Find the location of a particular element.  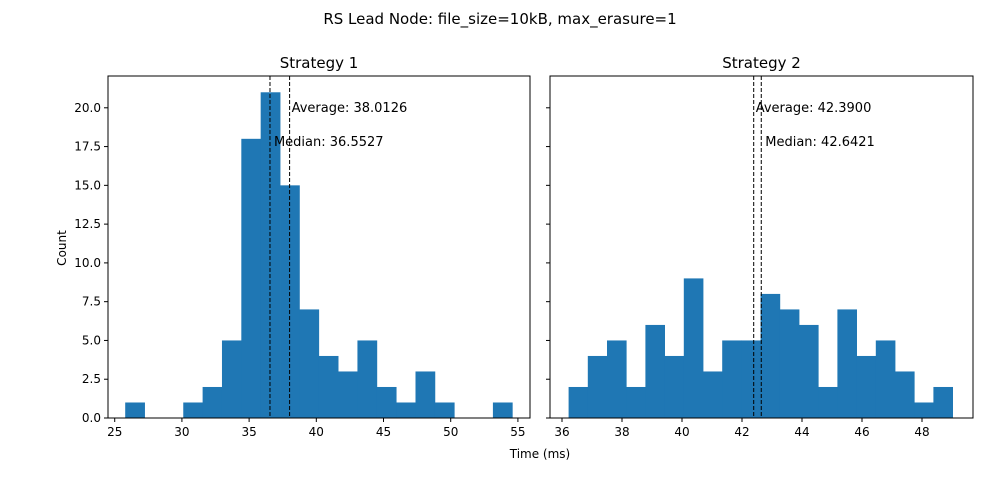

x-tick-label: 46 is located at coordinates (861, 432).